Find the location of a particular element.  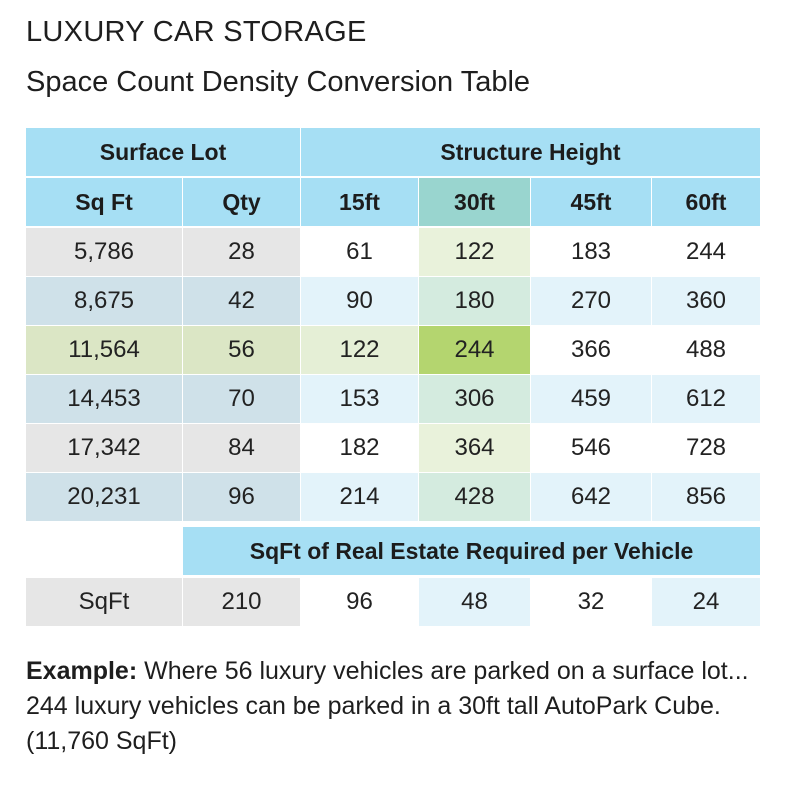

requirement-cell: 24 is located at coordinates (706, 602).